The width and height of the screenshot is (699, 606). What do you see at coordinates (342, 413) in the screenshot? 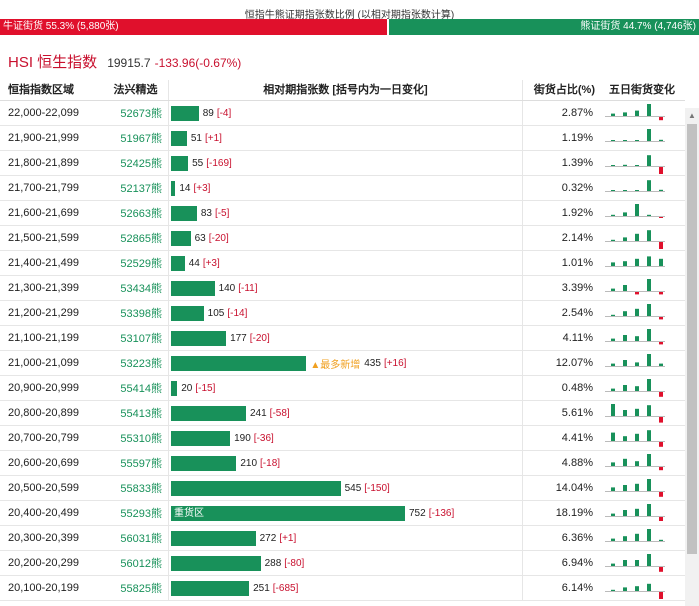
I see `table-row: 20,800-20,899 55413熊 241 [-58] 5.61%` at bounding box center [342, 413].